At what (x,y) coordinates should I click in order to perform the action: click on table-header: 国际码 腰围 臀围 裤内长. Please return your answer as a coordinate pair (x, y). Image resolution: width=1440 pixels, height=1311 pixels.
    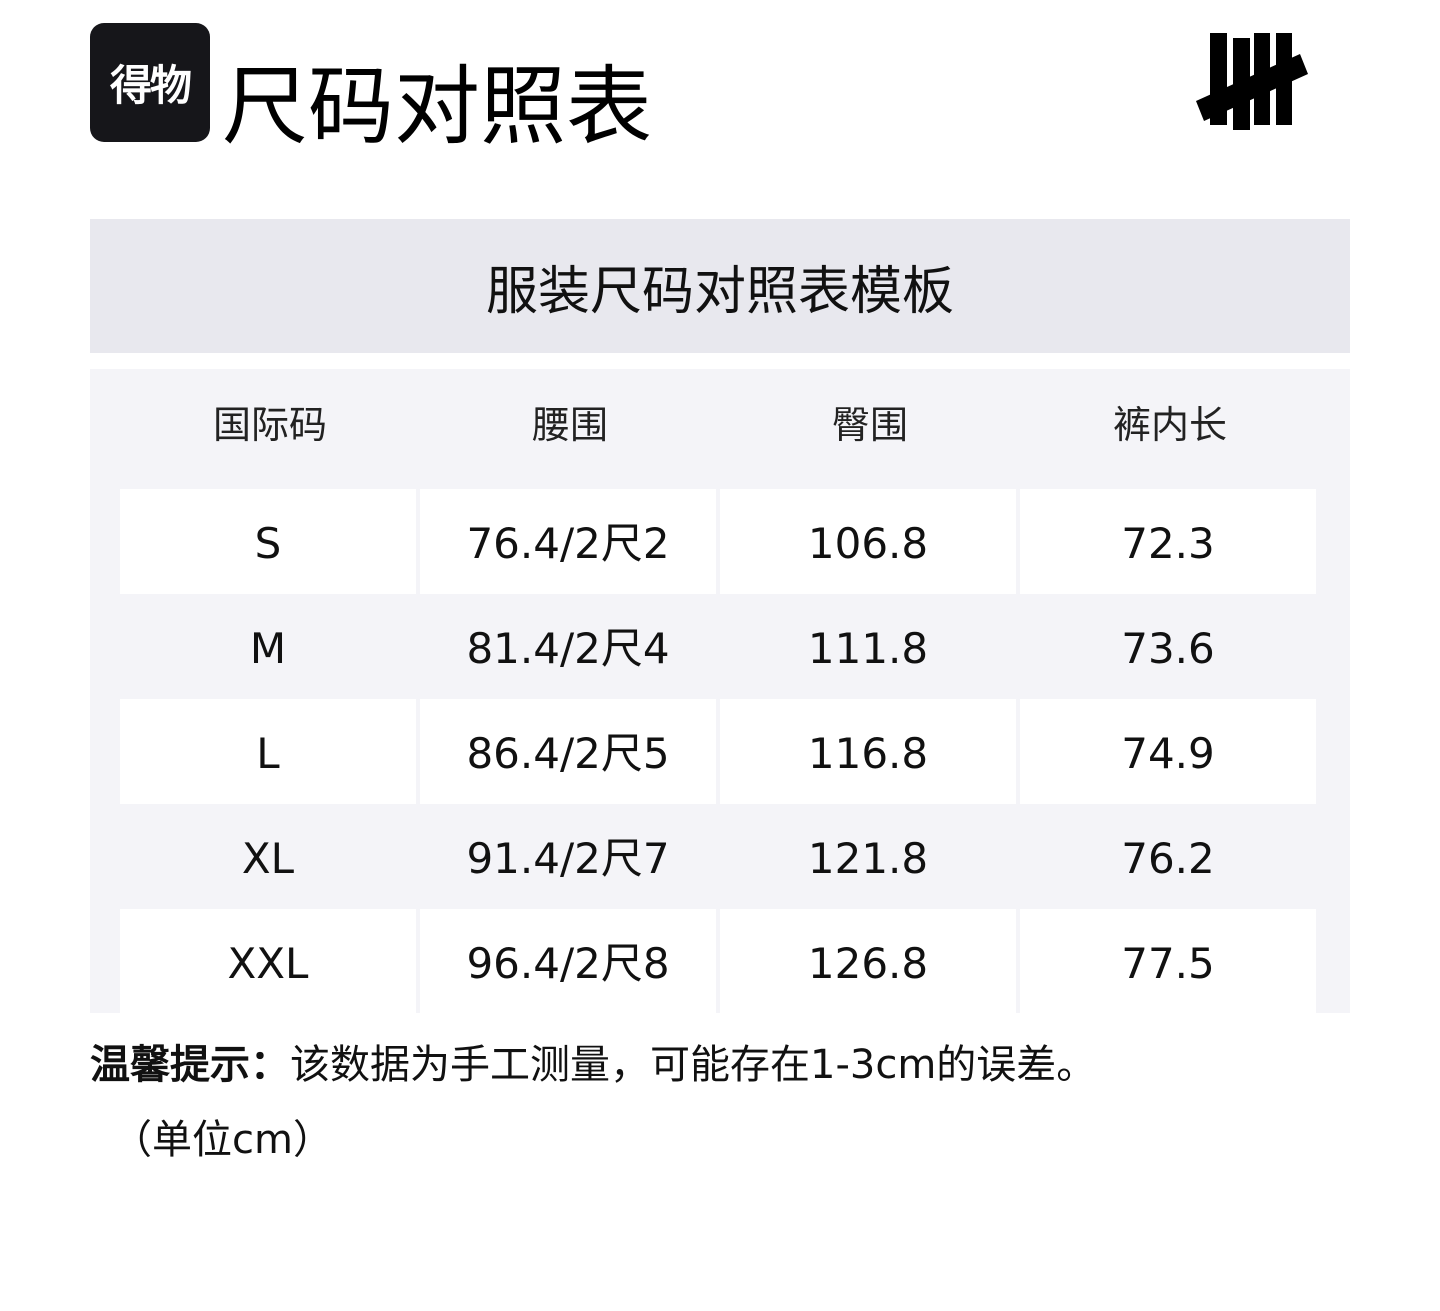
    Looking at the image, I should click on (720, 429).